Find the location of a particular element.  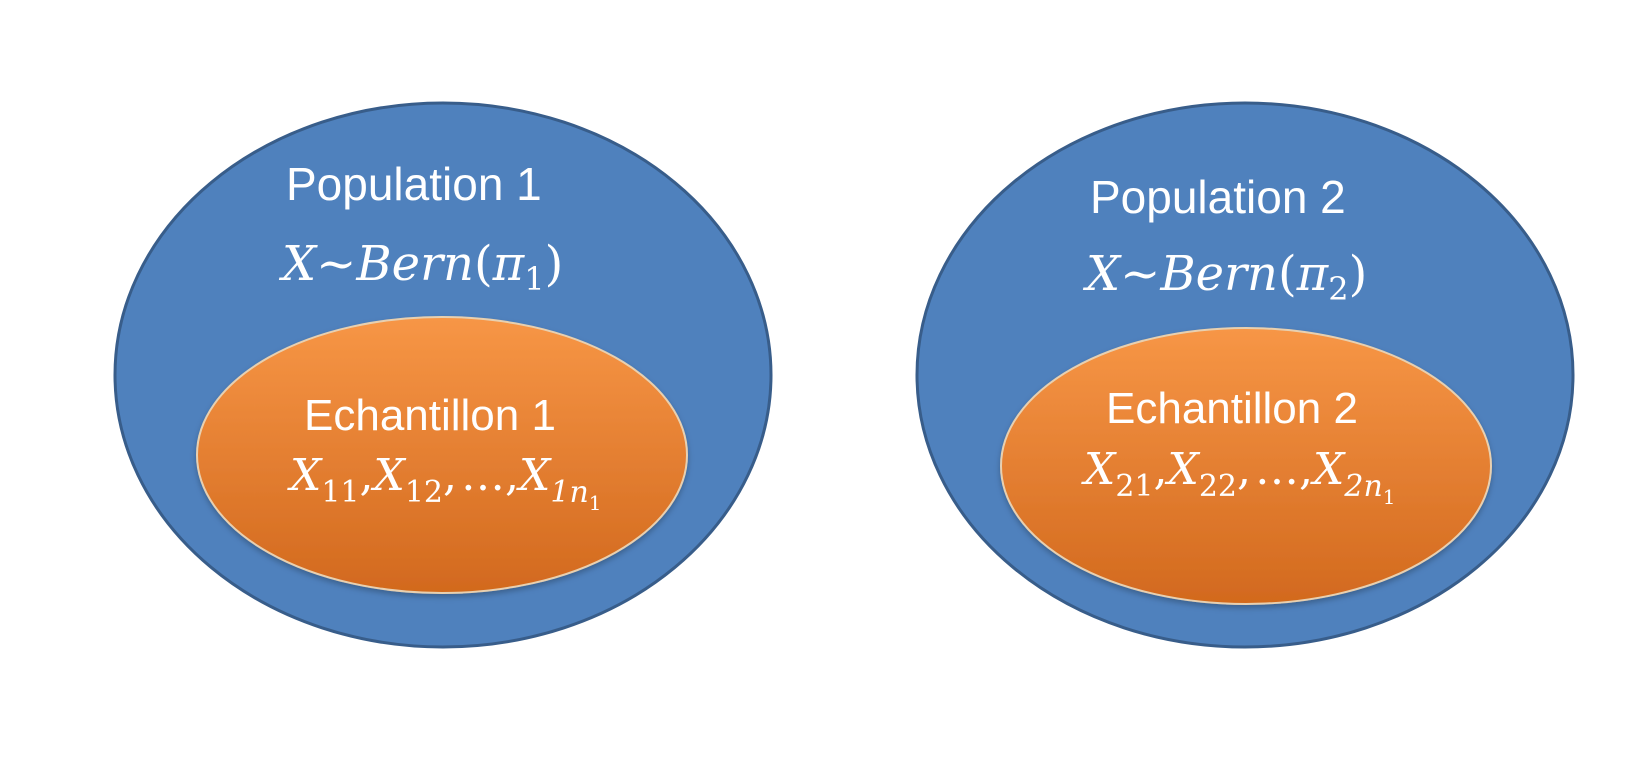

population-2-distribution: X~Bern(π2) is located at coordinates (1224, 277).